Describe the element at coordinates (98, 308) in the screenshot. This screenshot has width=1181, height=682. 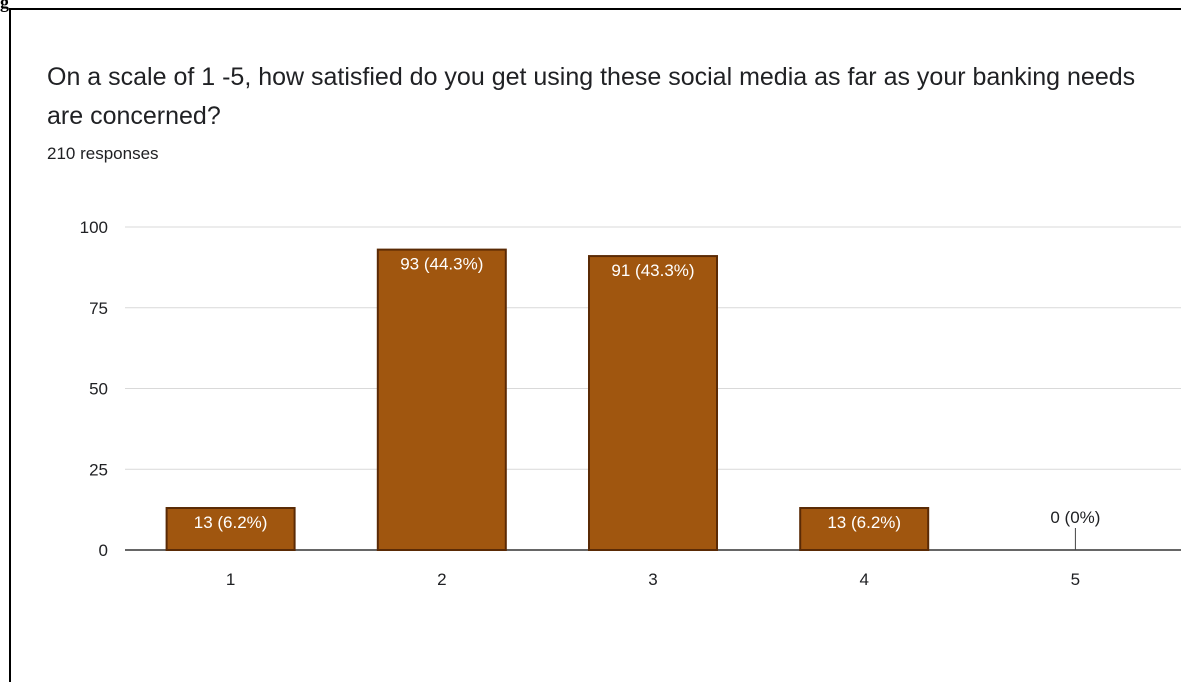
I see `y-tick-label: 75` at that location.